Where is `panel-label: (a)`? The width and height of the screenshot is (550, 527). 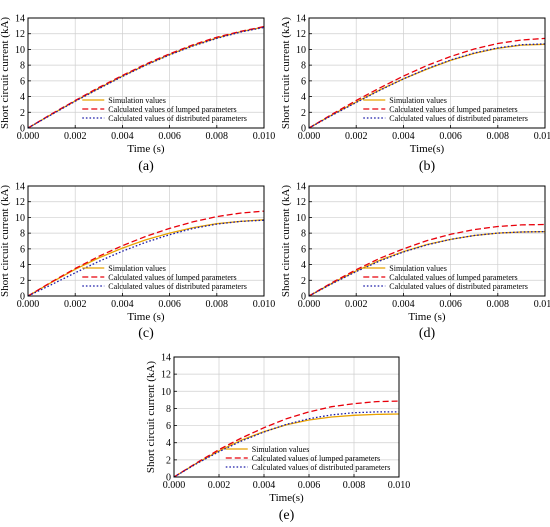
panel-label: (a) is located at coordinates (146, 166).